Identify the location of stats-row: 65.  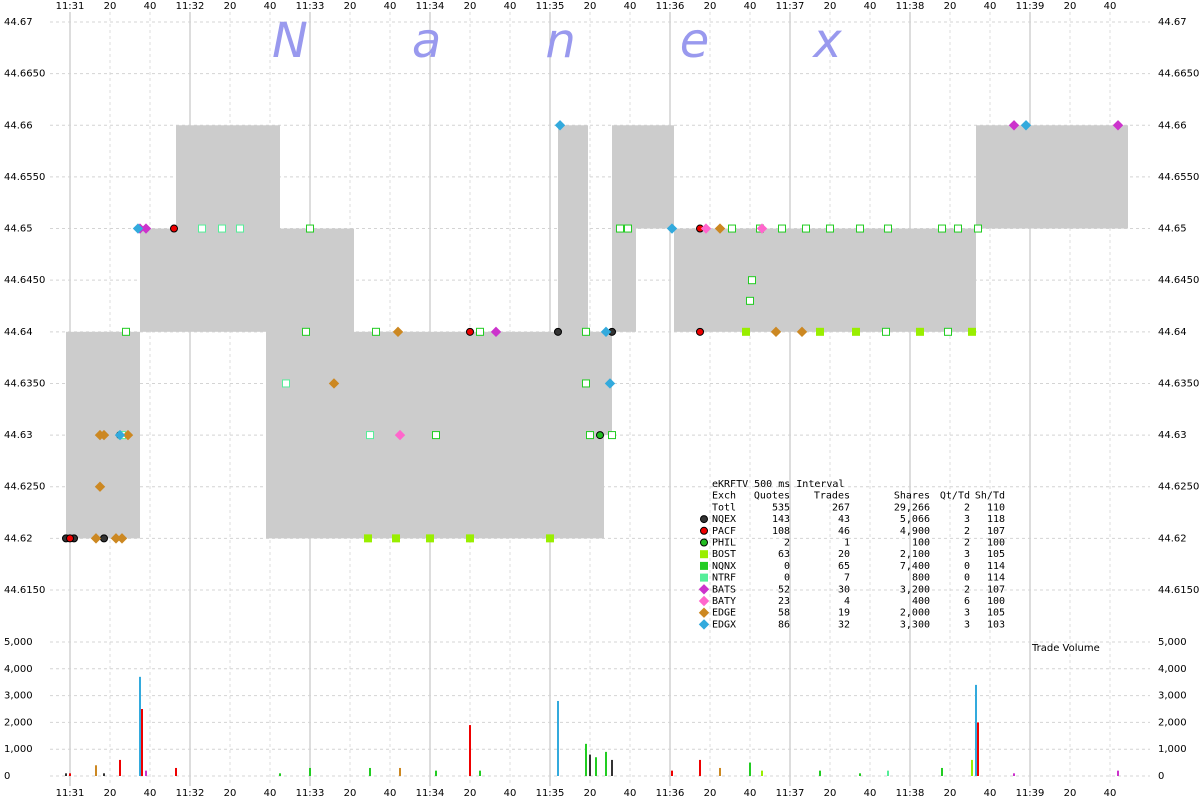
(844, 566).